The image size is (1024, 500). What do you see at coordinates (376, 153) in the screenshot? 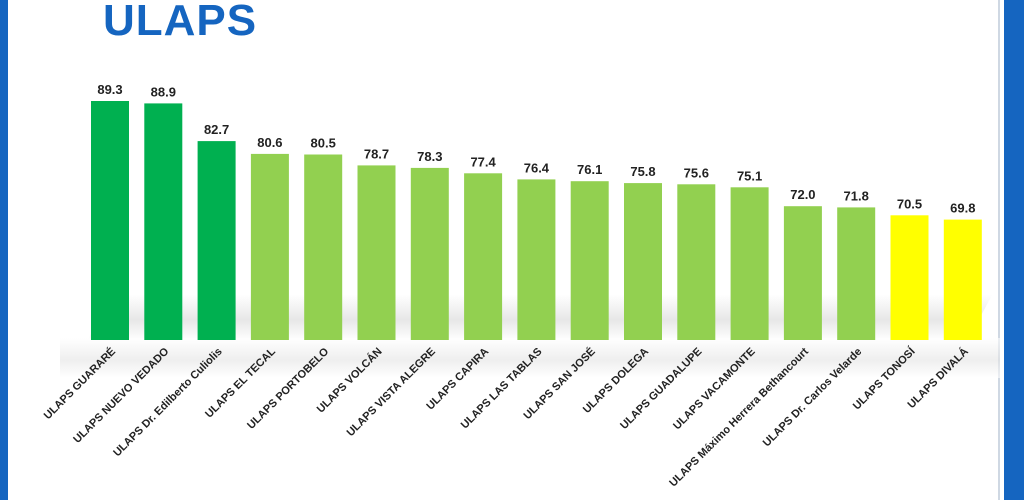
I see `data-label: 78.7` at bounding box center [376, 153].